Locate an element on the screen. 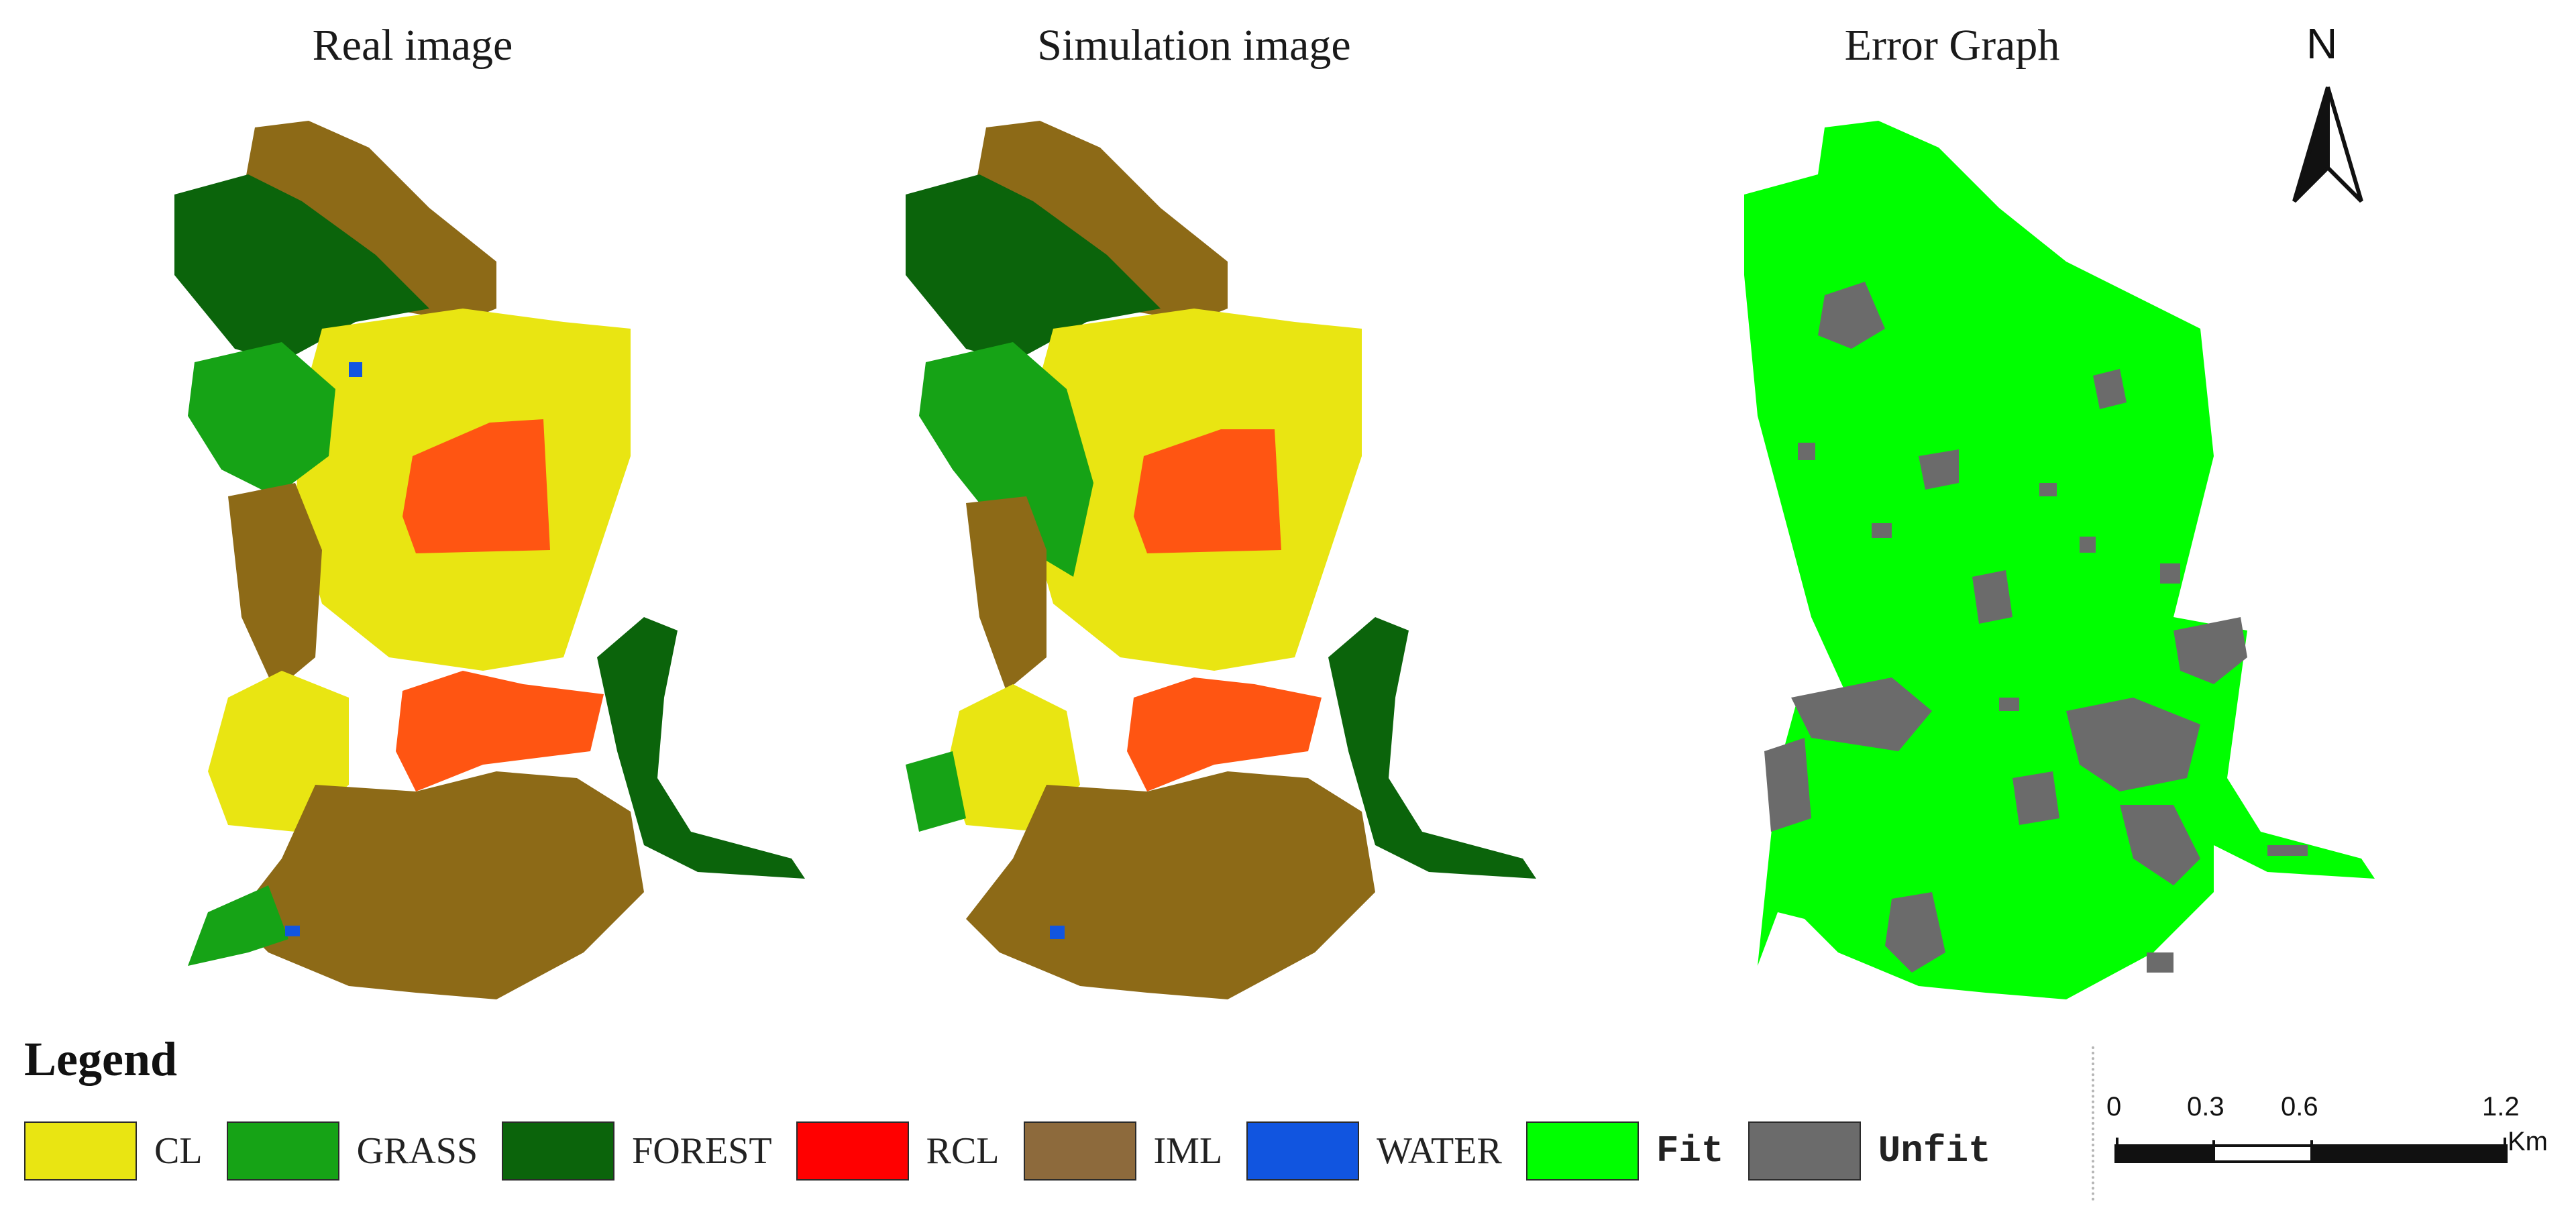  legend-item-fit: Fit is located at coordinates (1624, 1151).